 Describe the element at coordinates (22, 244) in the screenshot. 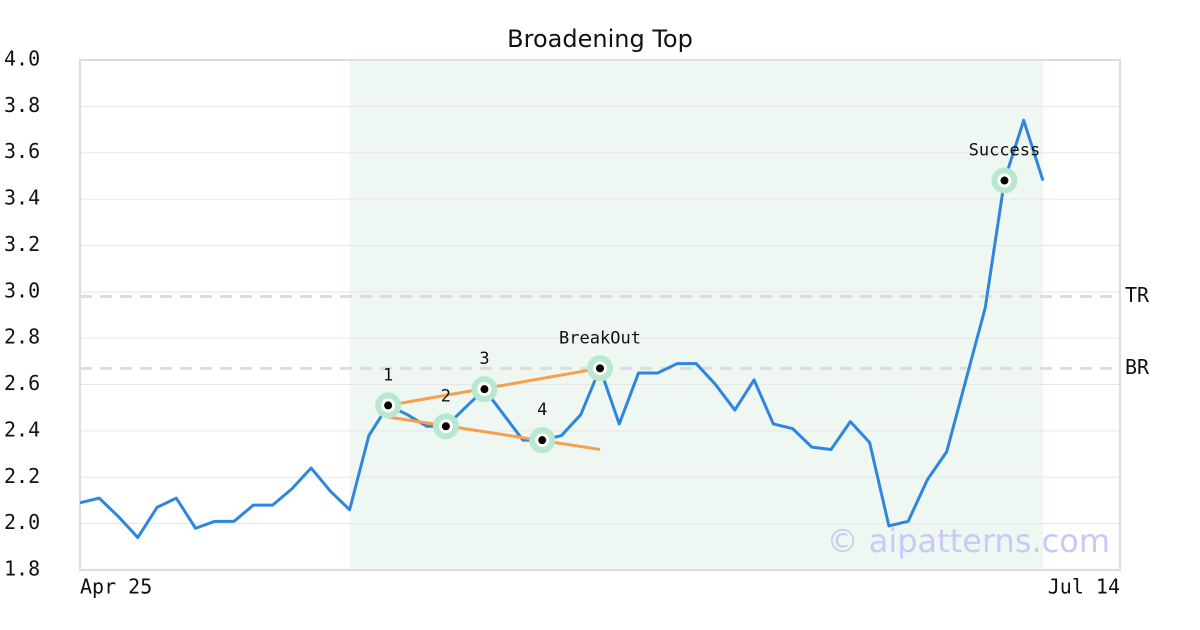

I see `y-tick-label: 3.2` at that location.